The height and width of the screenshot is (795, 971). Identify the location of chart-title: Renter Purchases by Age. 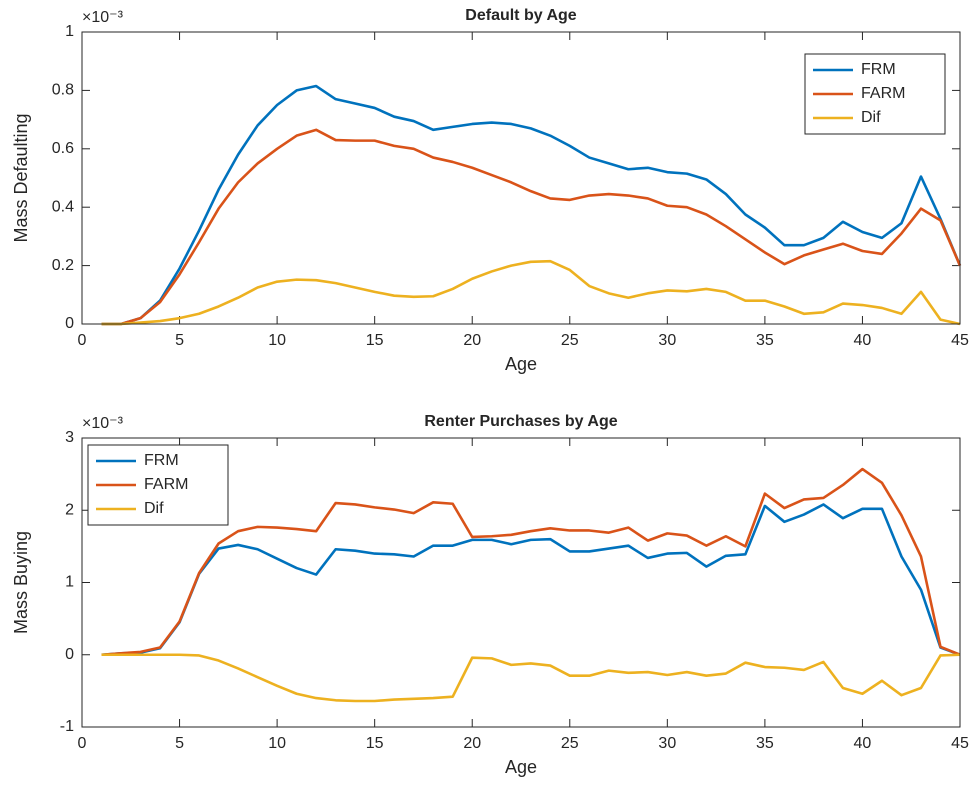
(520, 421).